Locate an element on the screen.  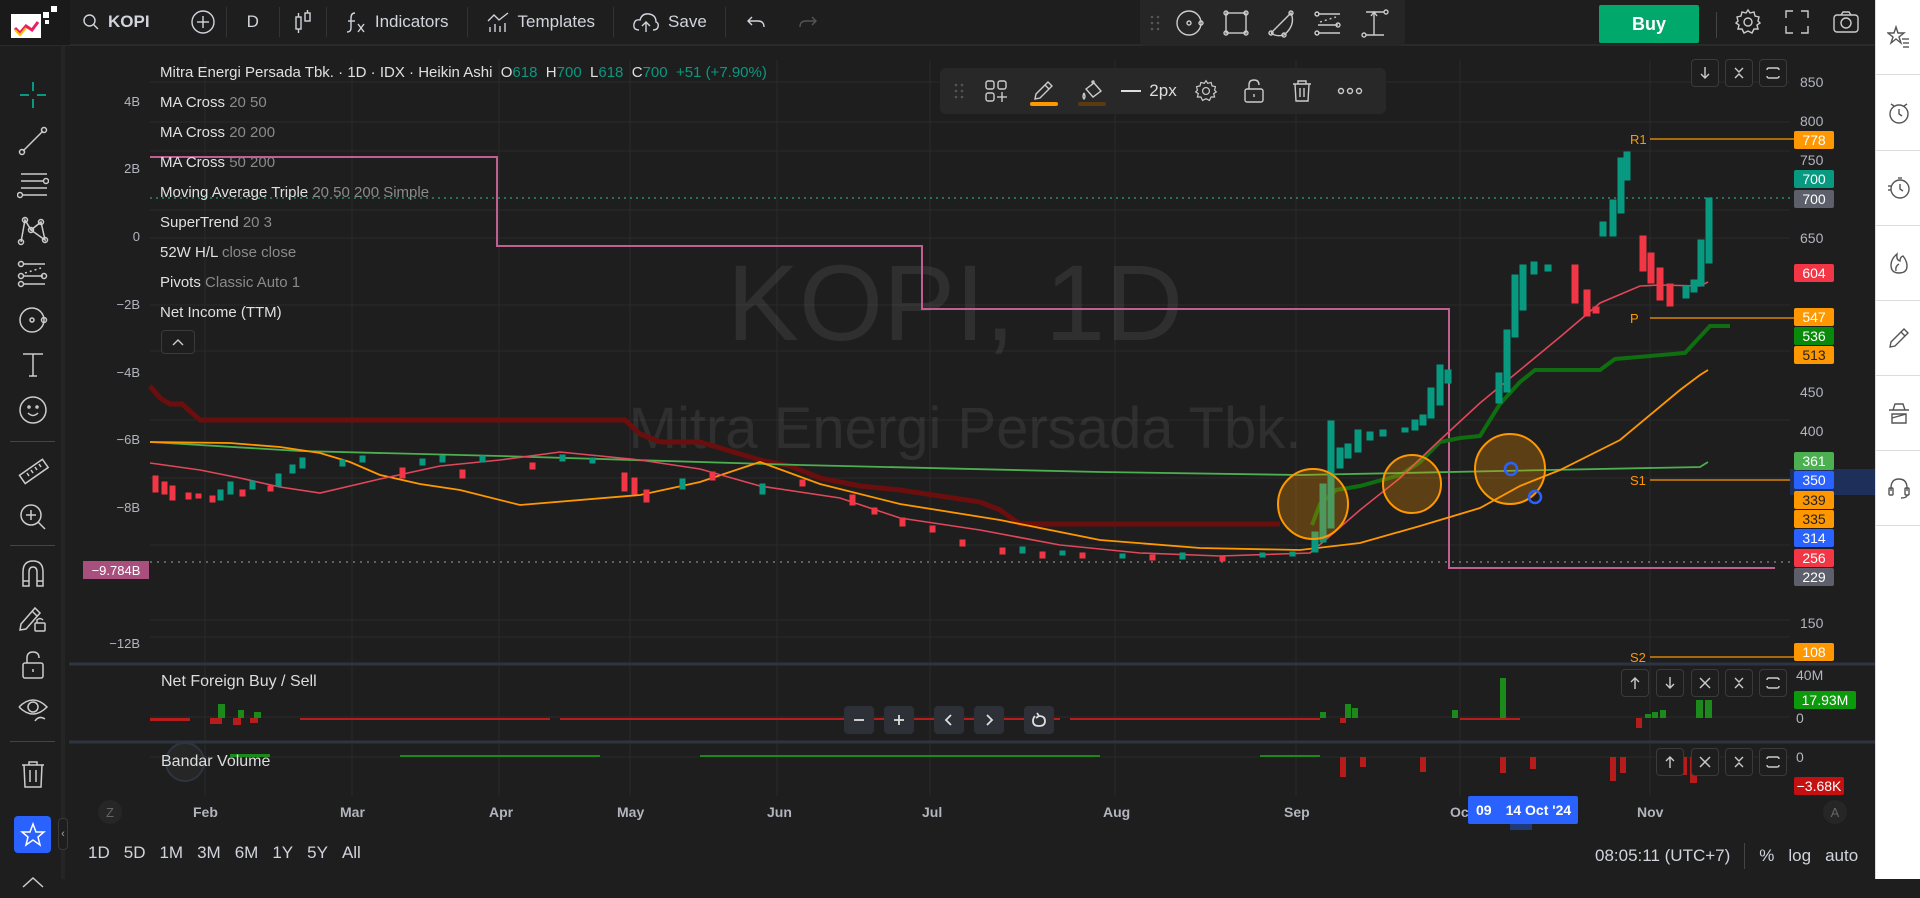
percent-toggle: % is located at coordinates (1767, 855).